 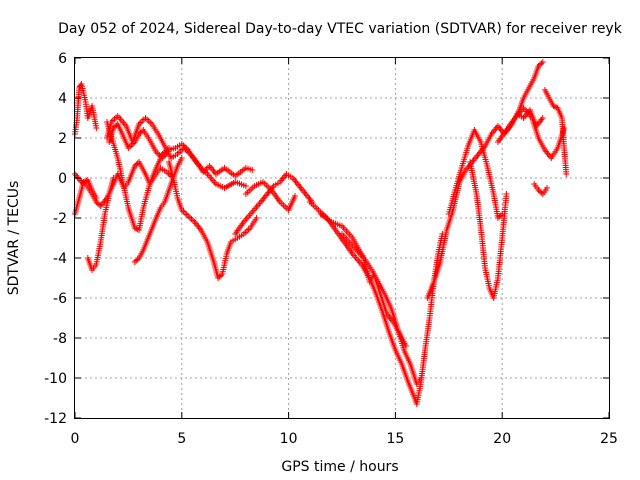 I want to click on series-sat-o, so click(x=485, y=204).